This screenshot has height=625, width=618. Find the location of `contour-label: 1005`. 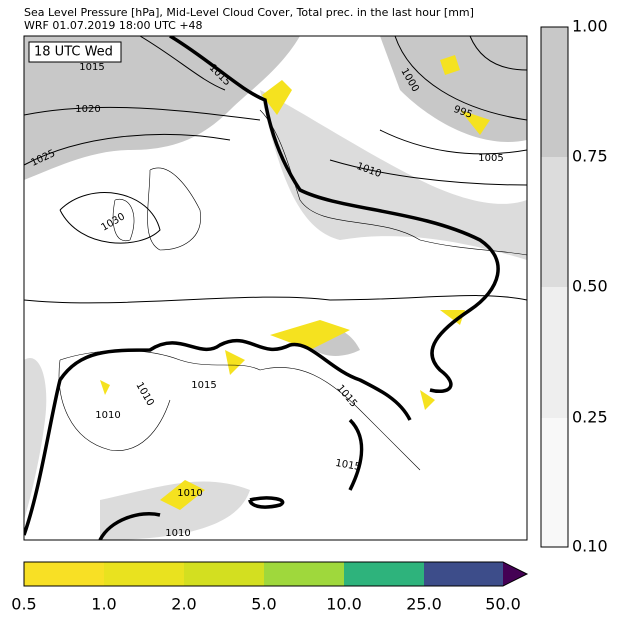

contour-label: 1005 is located at coordinates (490, 158).